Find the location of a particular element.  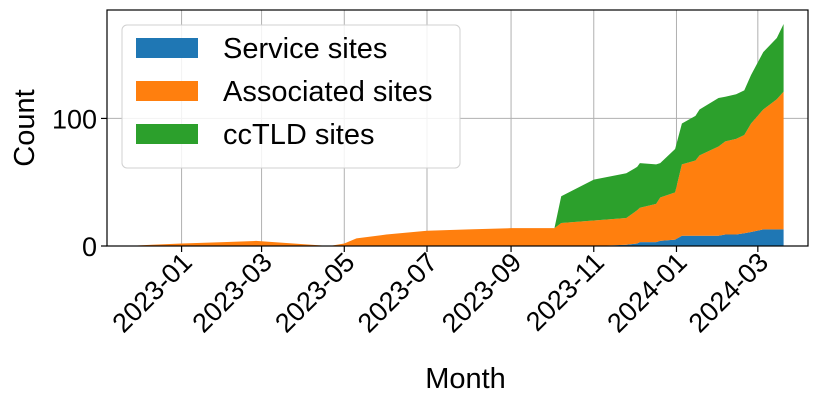

x-tick-label: 2023-11 is located at coordinates (565, 292).